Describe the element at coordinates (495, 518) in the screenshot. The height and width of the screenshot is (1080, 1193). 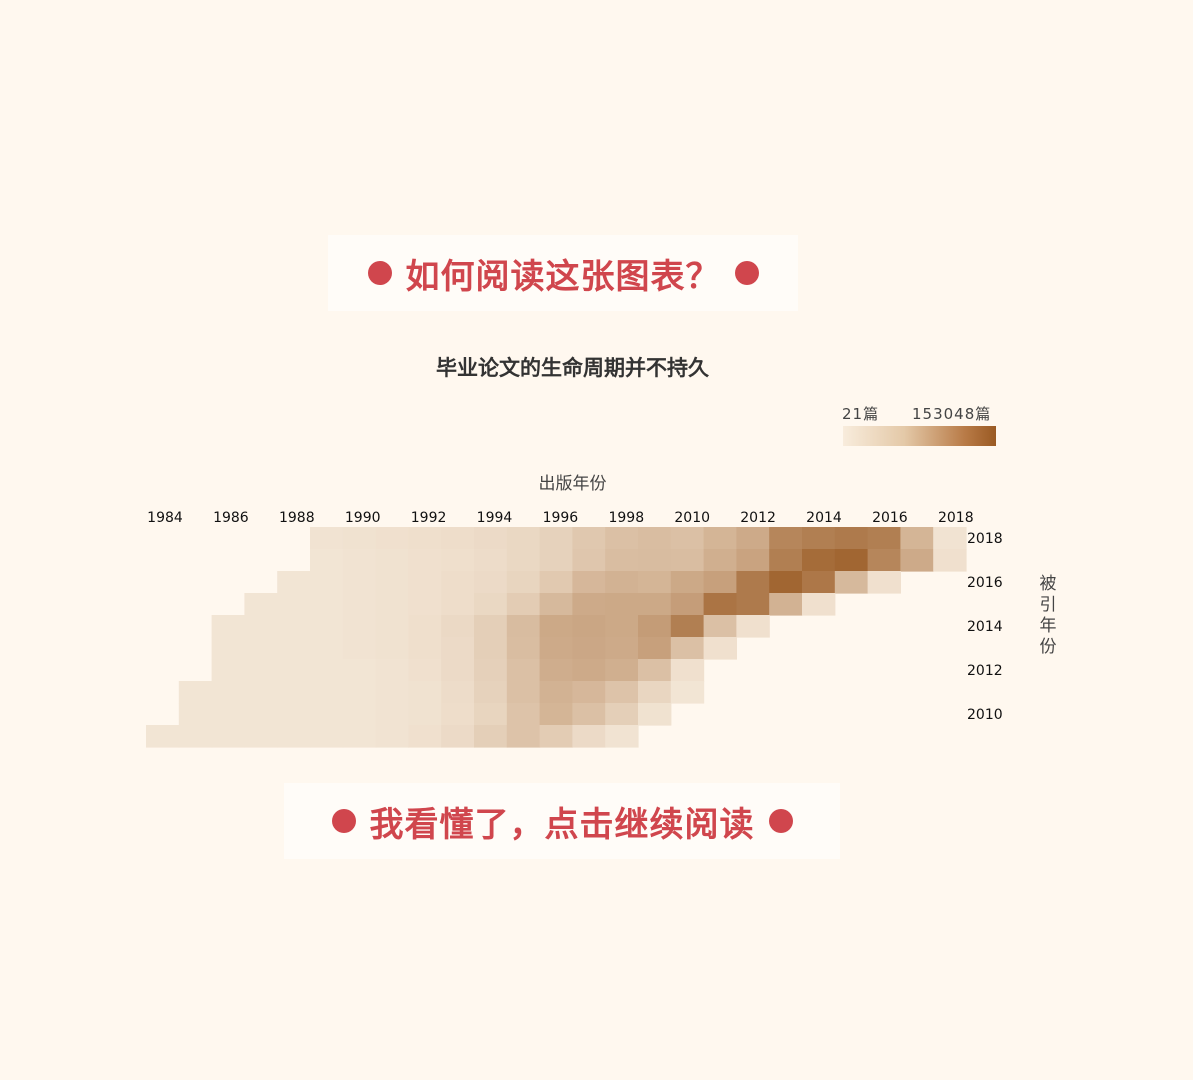
I see `x-tick-label: 1994` at that location.